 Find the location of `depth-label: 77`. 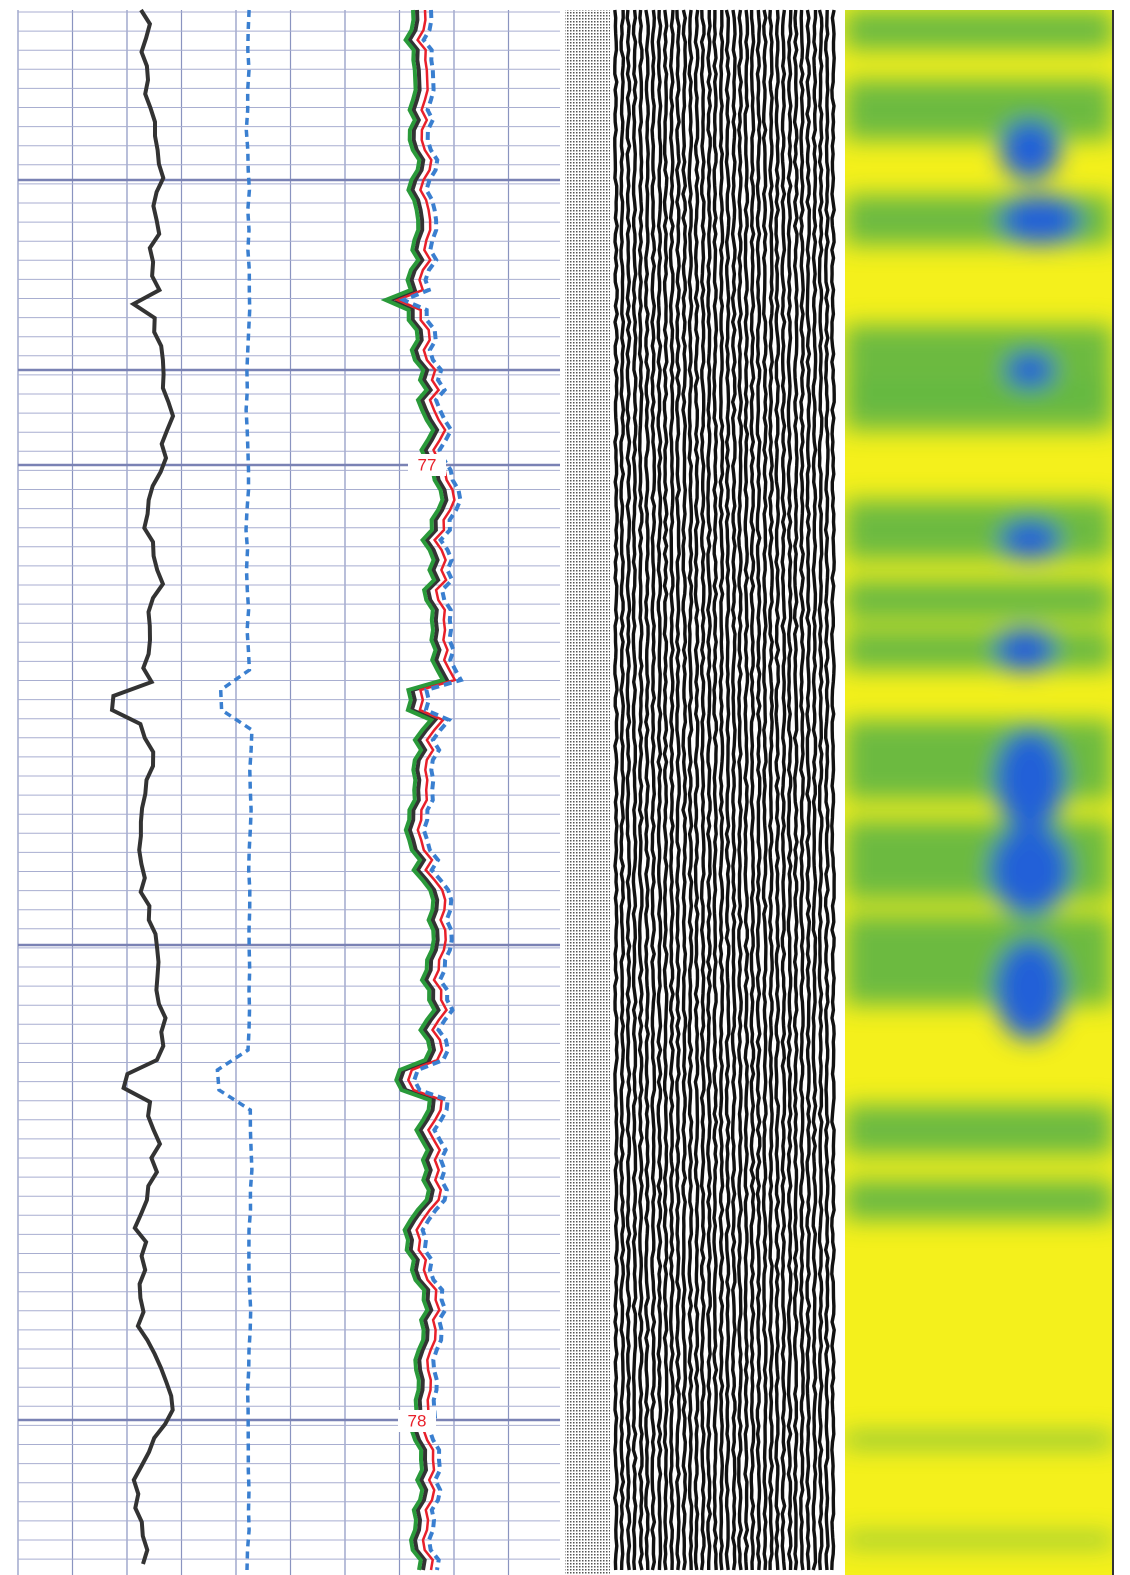

depth-label: 77 is located at coordinates (427, 465).